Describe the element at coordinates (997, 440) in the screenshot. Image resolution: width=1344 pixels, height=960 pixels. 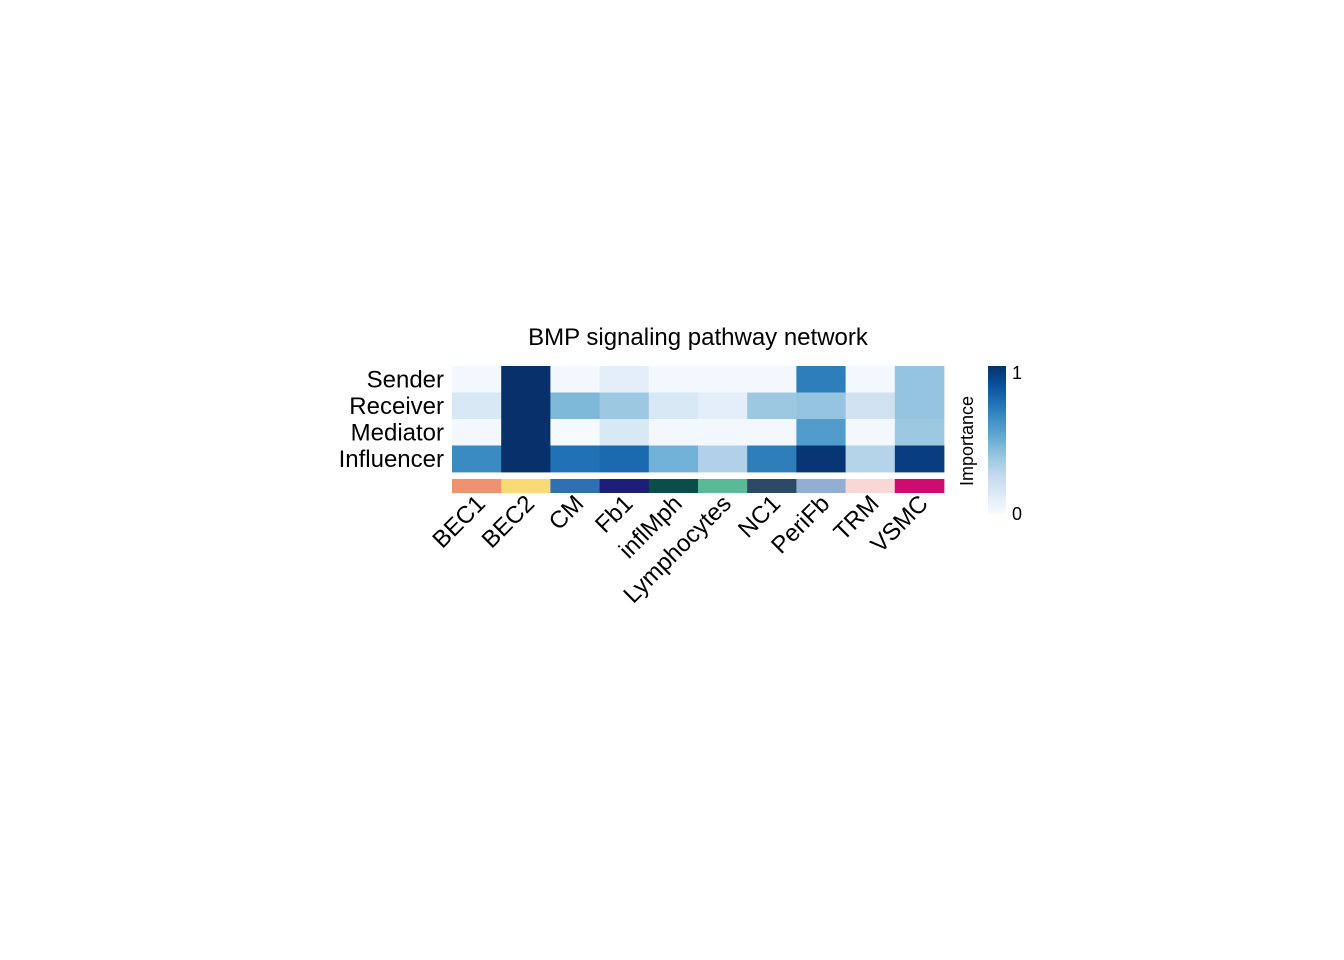
I see `colorbar-gradient` at that location.